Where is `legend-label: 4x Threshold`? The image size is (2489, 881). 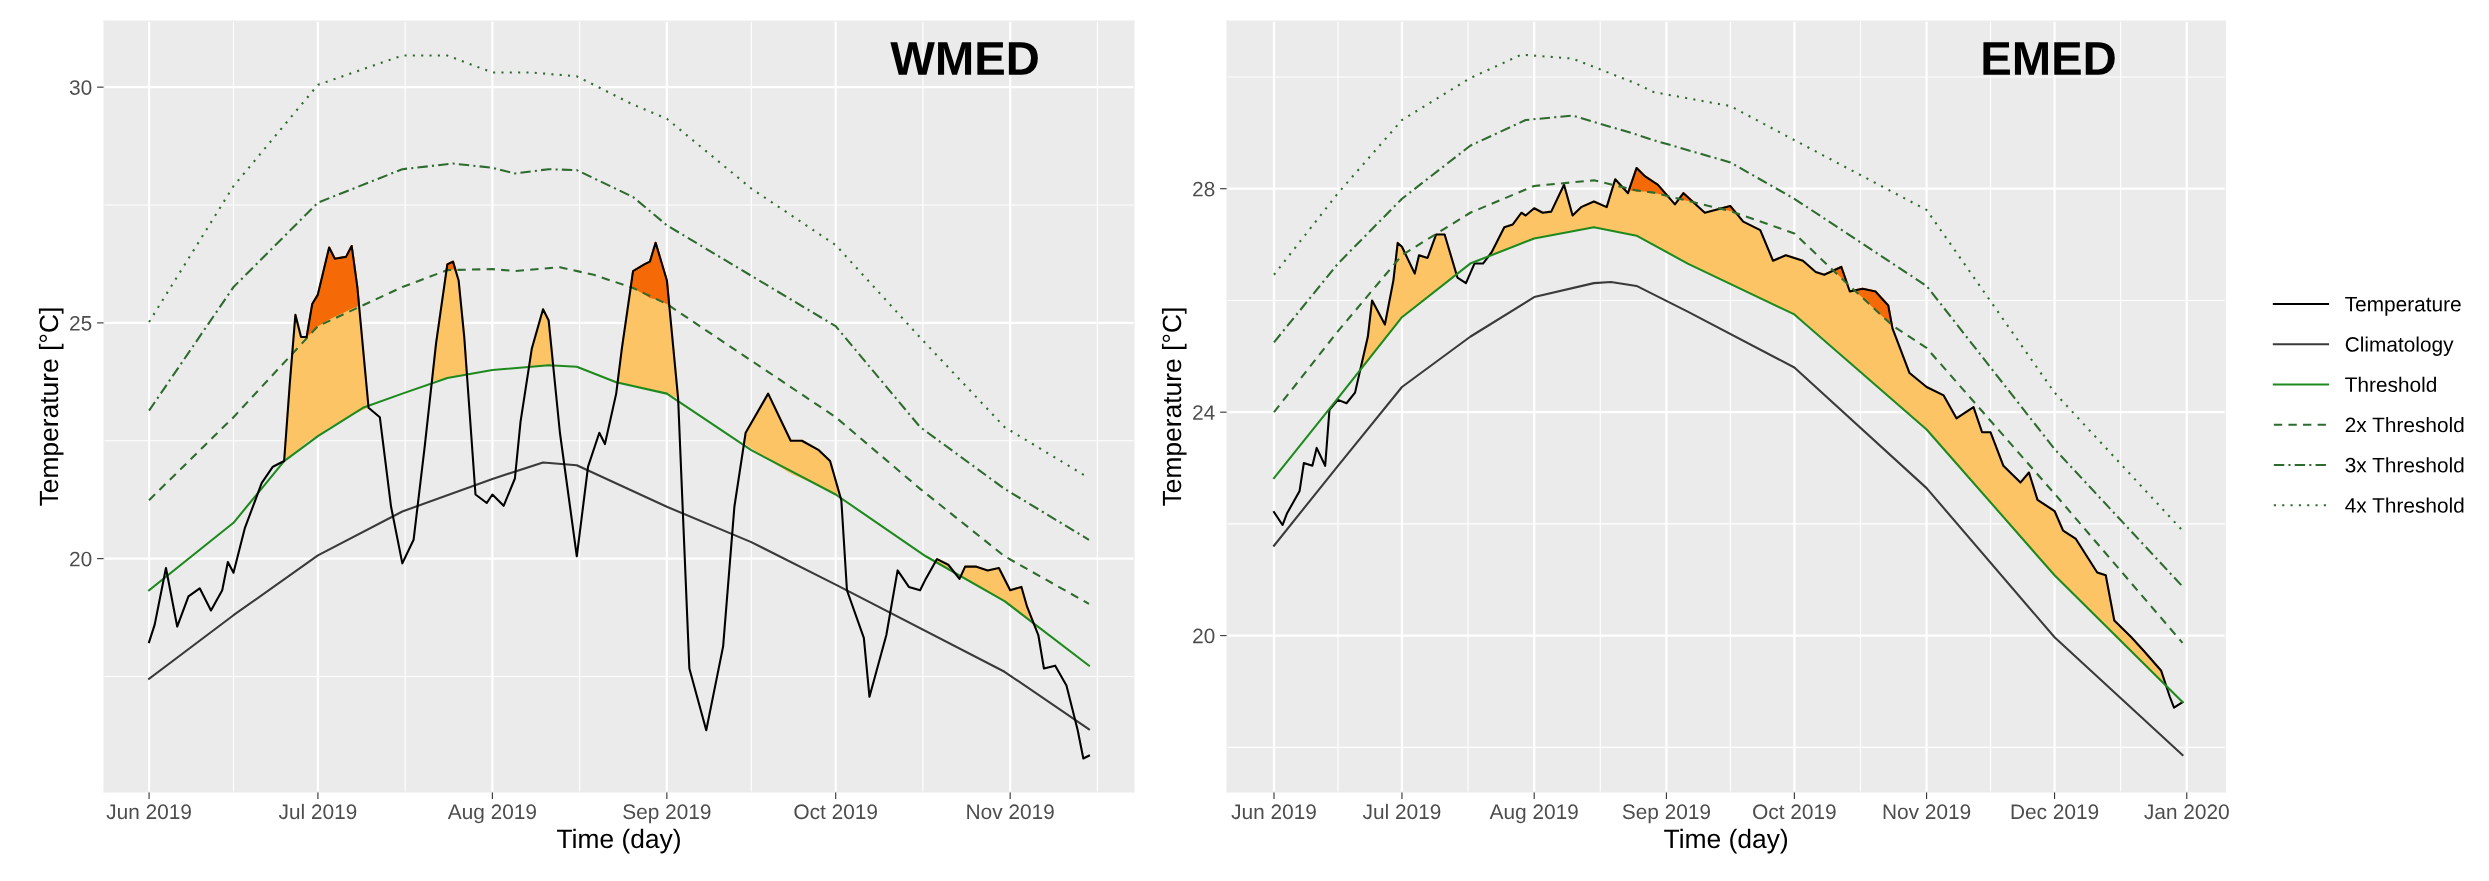 legend-label: 4x Threshold is located at coordinates (2404, 505).